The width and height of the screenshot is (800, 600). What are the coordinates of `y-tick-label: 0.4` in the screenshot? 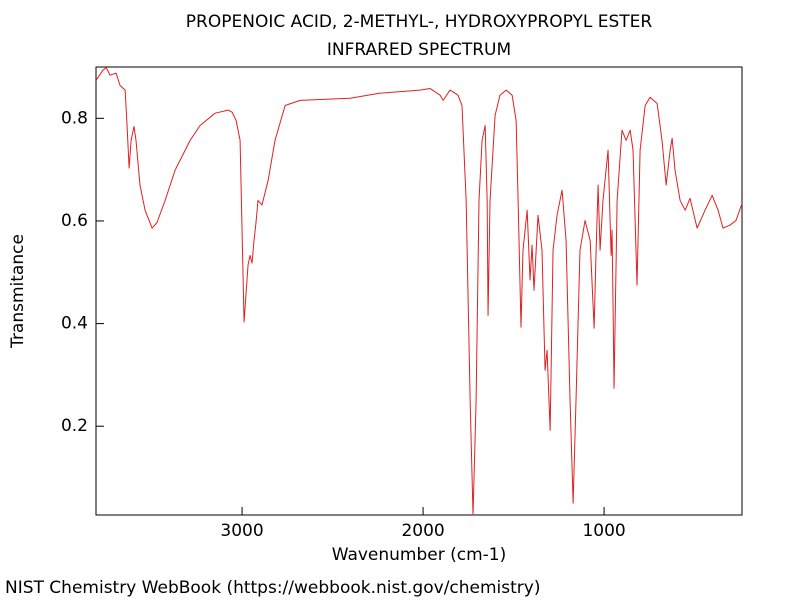 It's located at (74, 324).